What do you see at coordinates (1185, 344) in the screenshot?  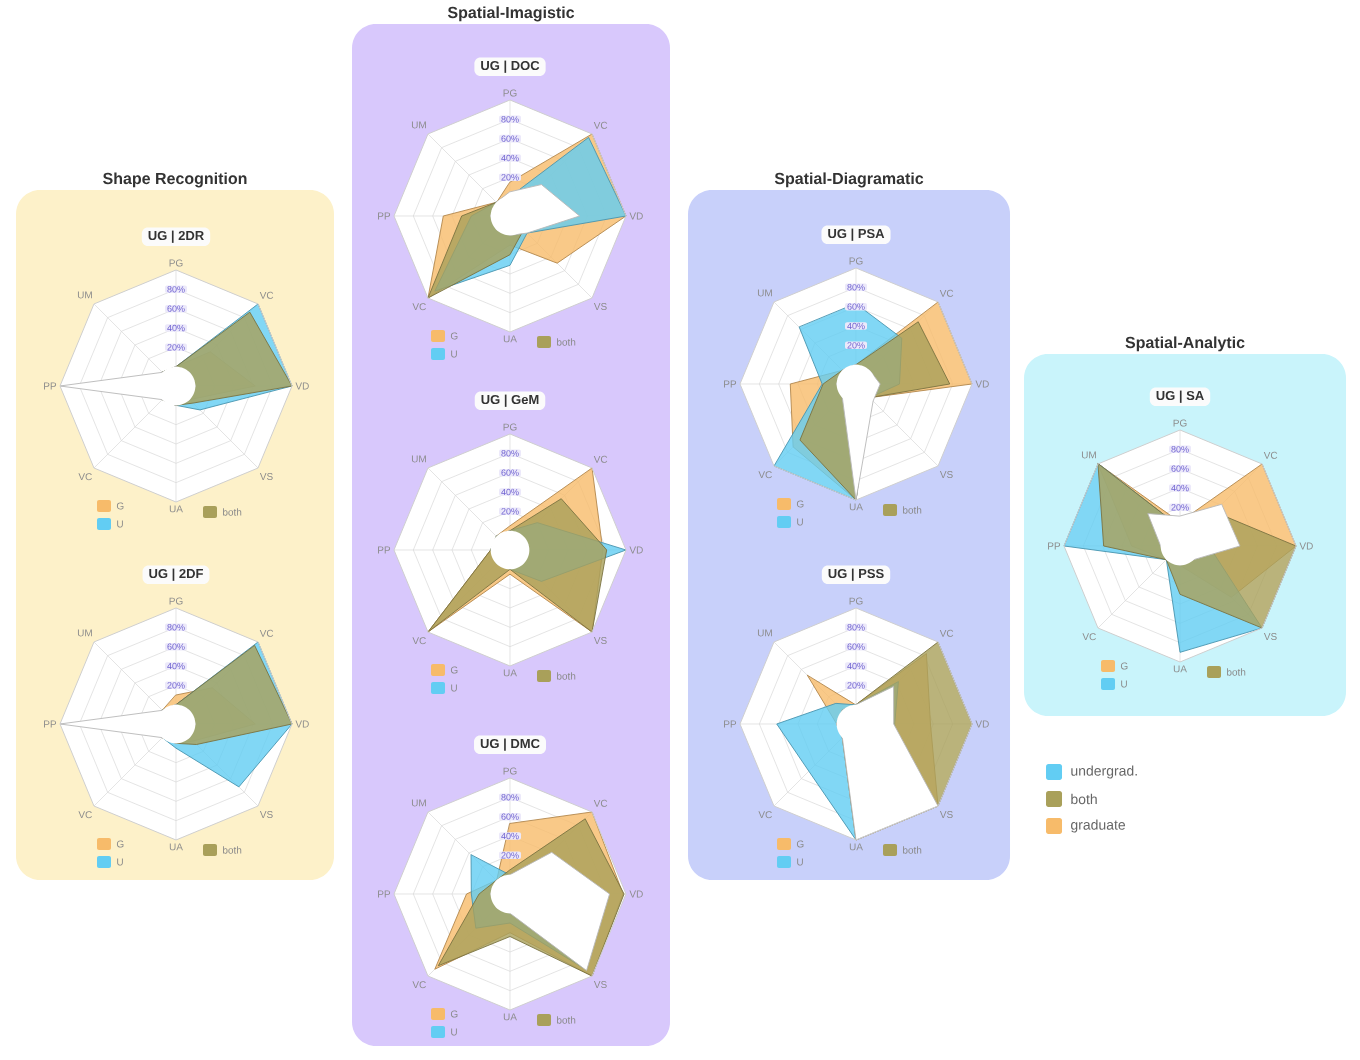 I see `chart-title: Spatial-Analytic` at bounding box center [1185, 344].